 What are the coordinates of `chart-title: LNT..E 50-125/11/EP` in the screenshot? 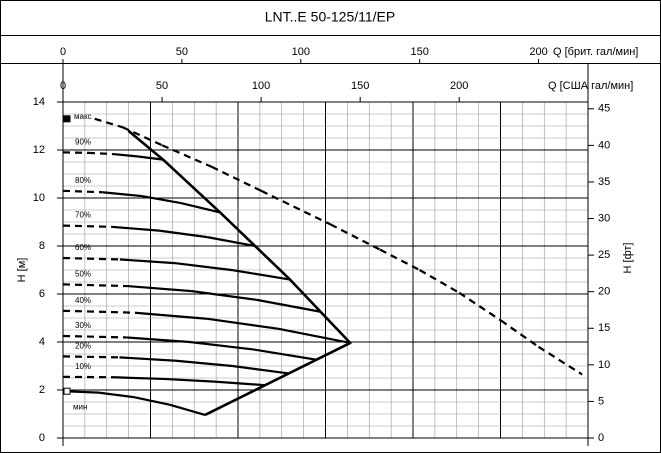 It's located at (330, 17).